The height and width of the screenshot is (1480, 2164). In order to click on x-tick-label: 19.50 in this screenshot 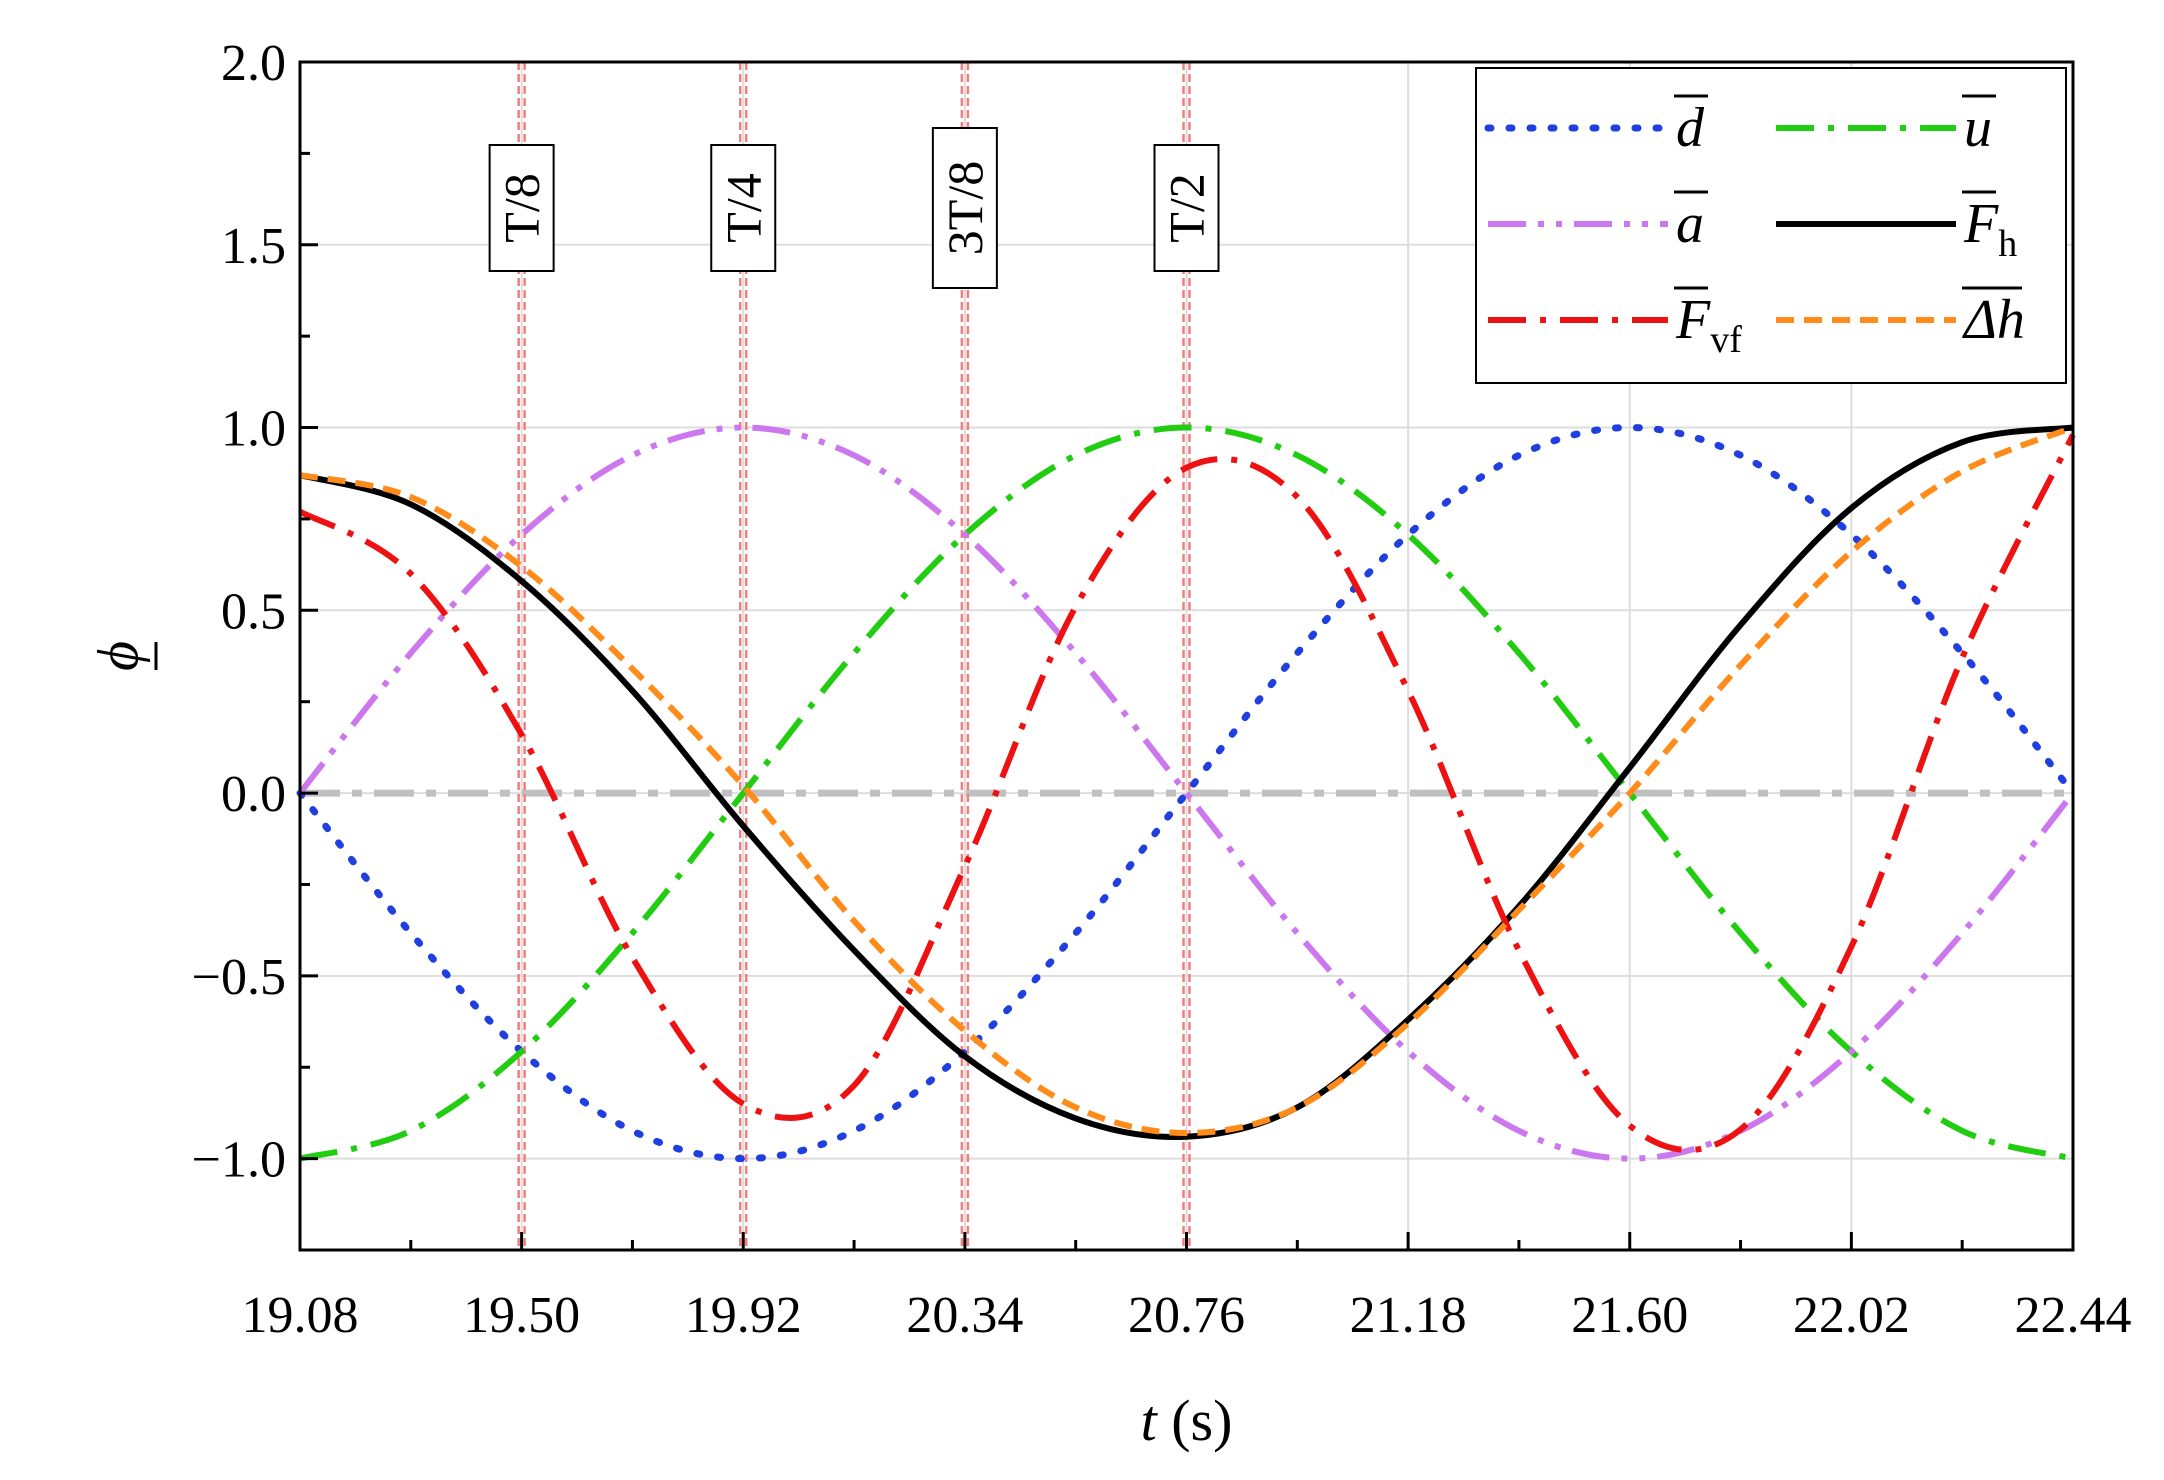, I will do `click(521, 1315)`.